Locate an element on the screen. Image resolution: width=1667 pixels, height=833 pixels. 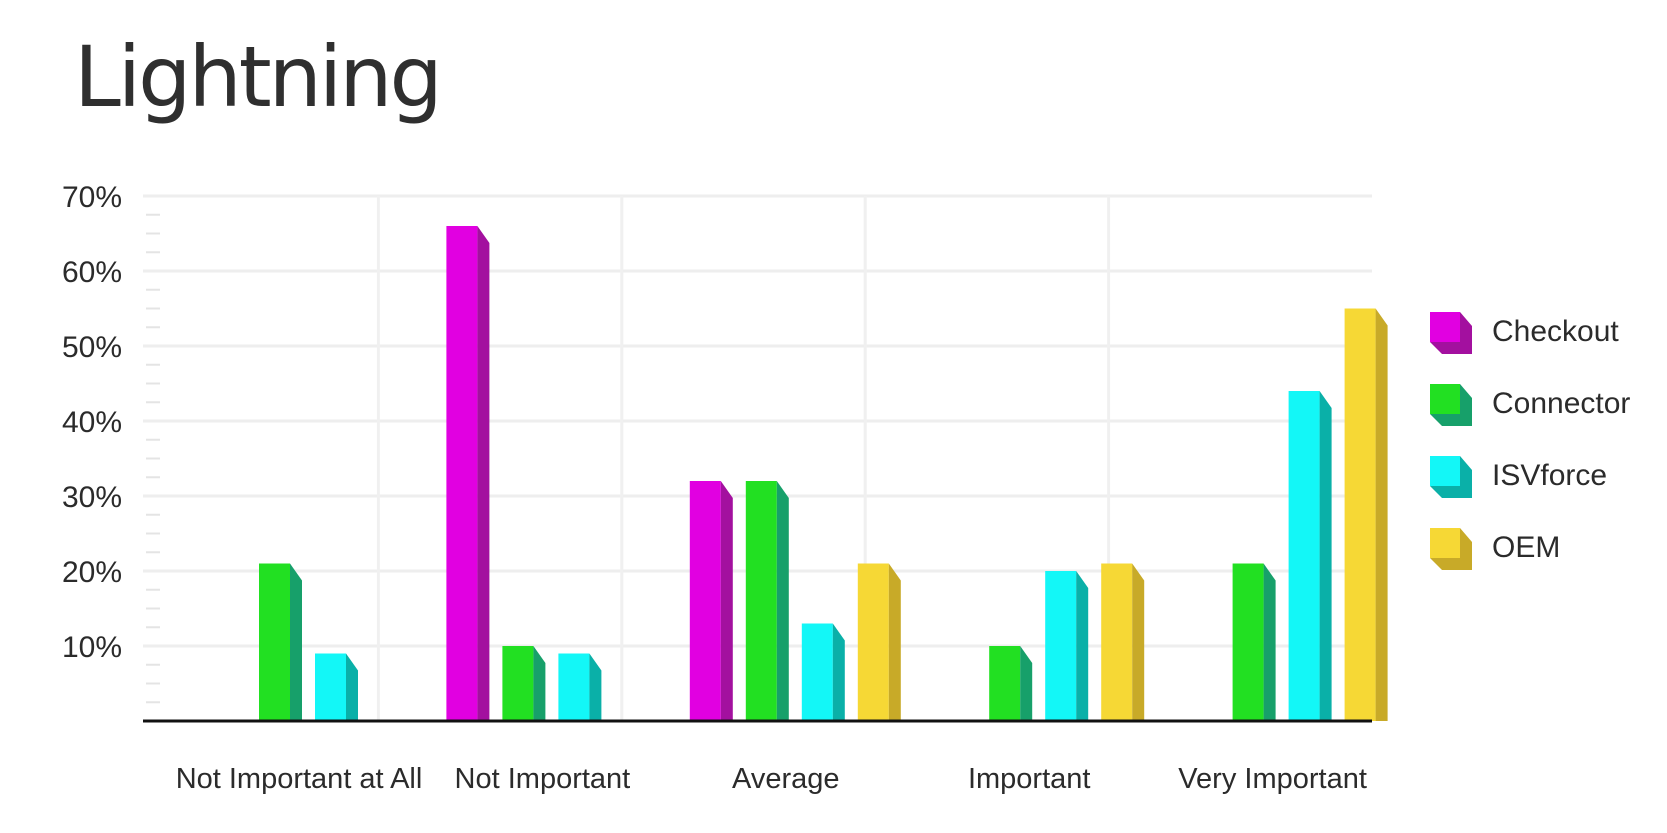
y-tick-label: 50% is located at coordinates (92, 347).